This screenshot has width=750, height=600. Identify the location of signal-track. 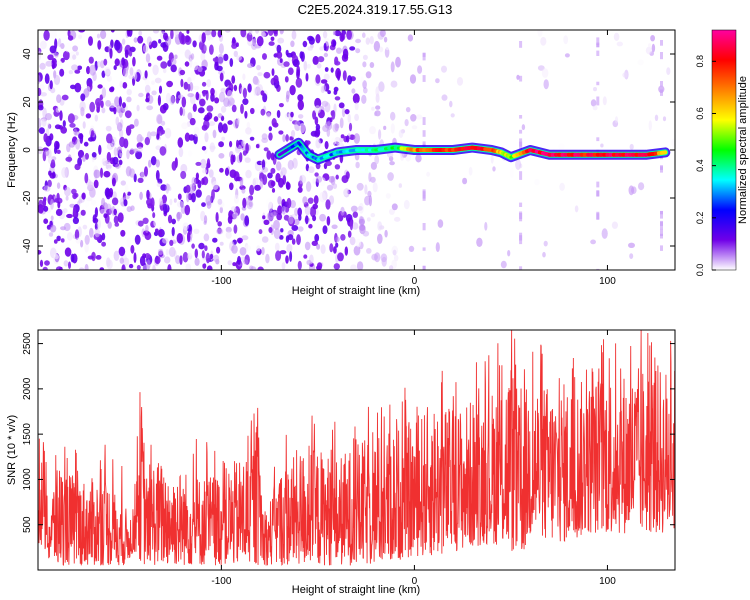
(472, 151).